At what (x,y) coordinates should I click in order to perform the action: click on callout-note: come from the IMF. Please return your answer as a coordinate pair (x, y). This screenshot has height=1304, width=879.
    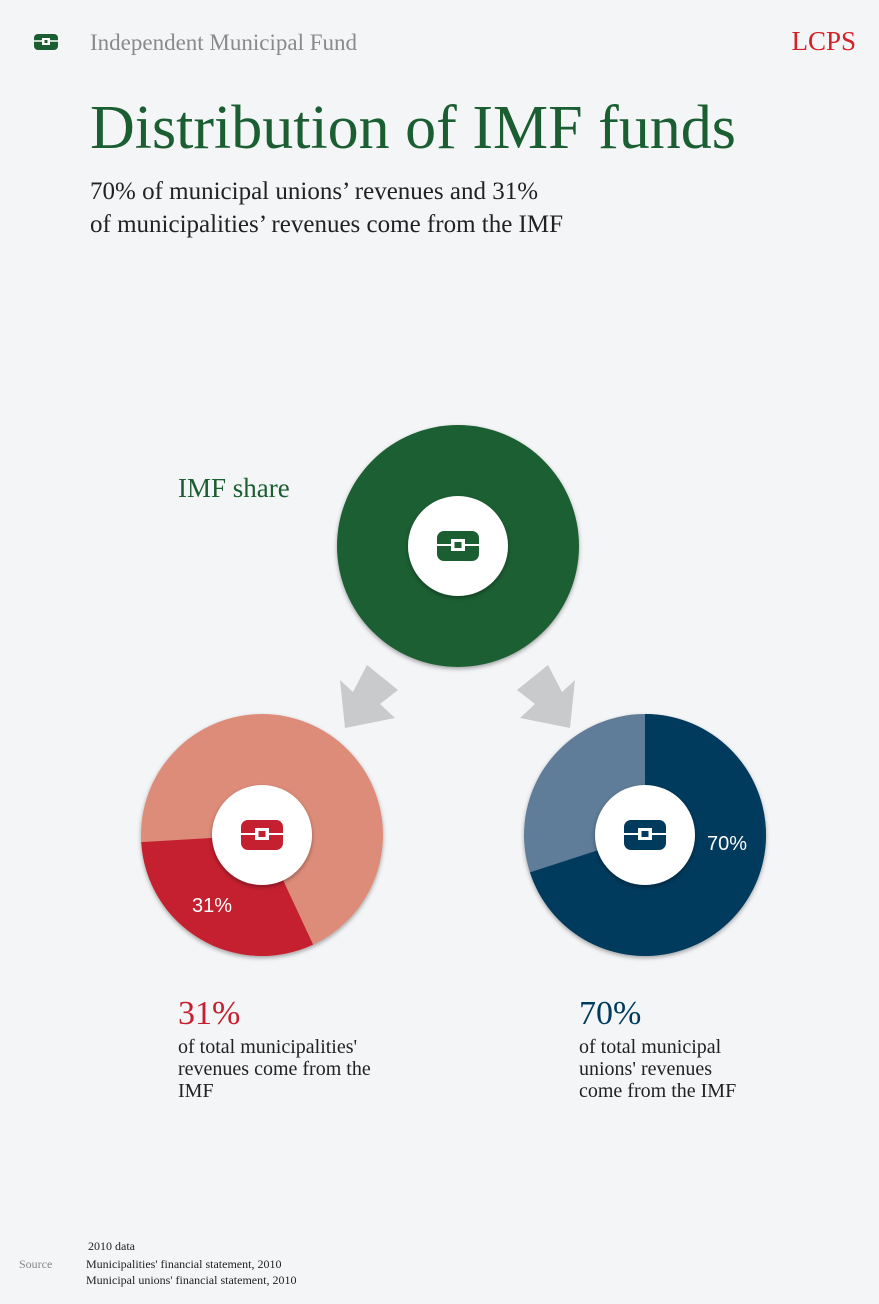
    Looking at the image, I should click on (657, 1091).